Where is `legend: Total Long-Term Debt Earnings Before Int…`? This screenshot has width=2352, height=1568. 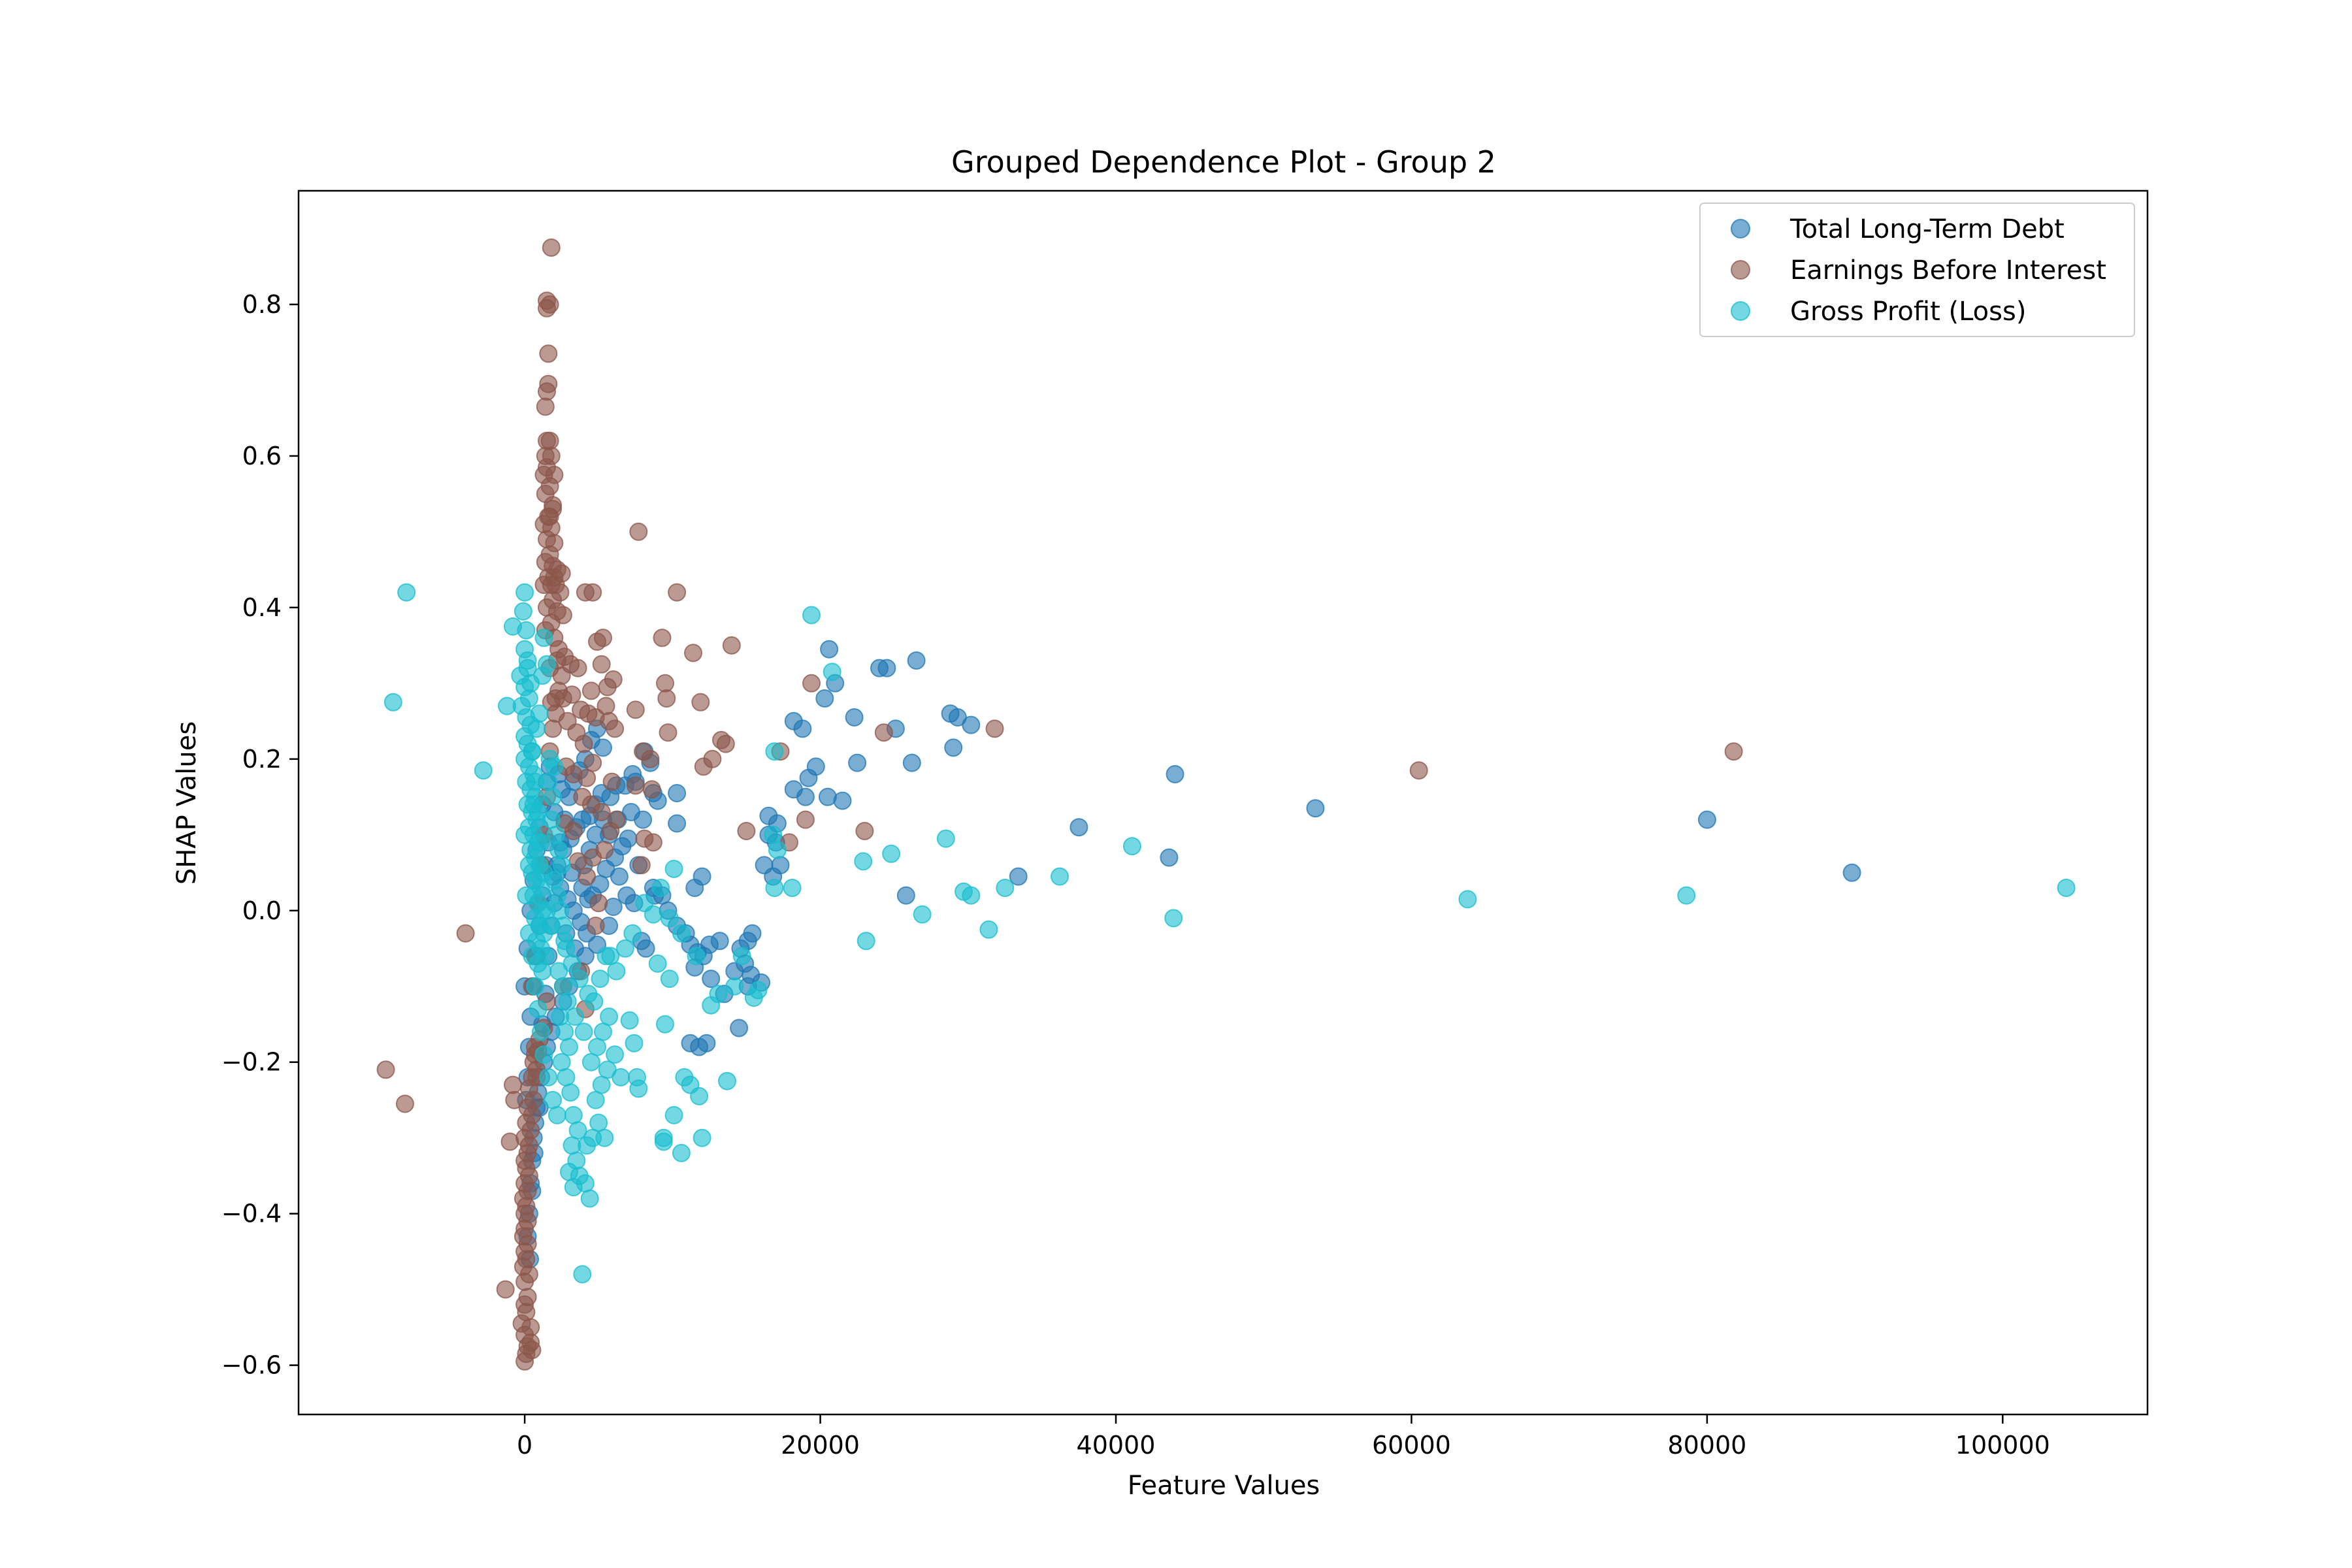 legend: Total Long-Term Debt Earnings Before Int… is located at coordinates (1917, 270).